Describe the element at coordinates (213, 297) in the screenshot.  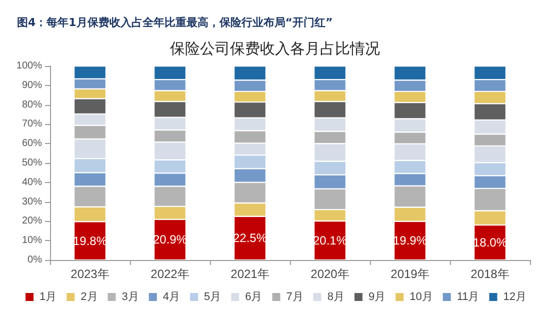
I see `legend-label: 5月` at that location.